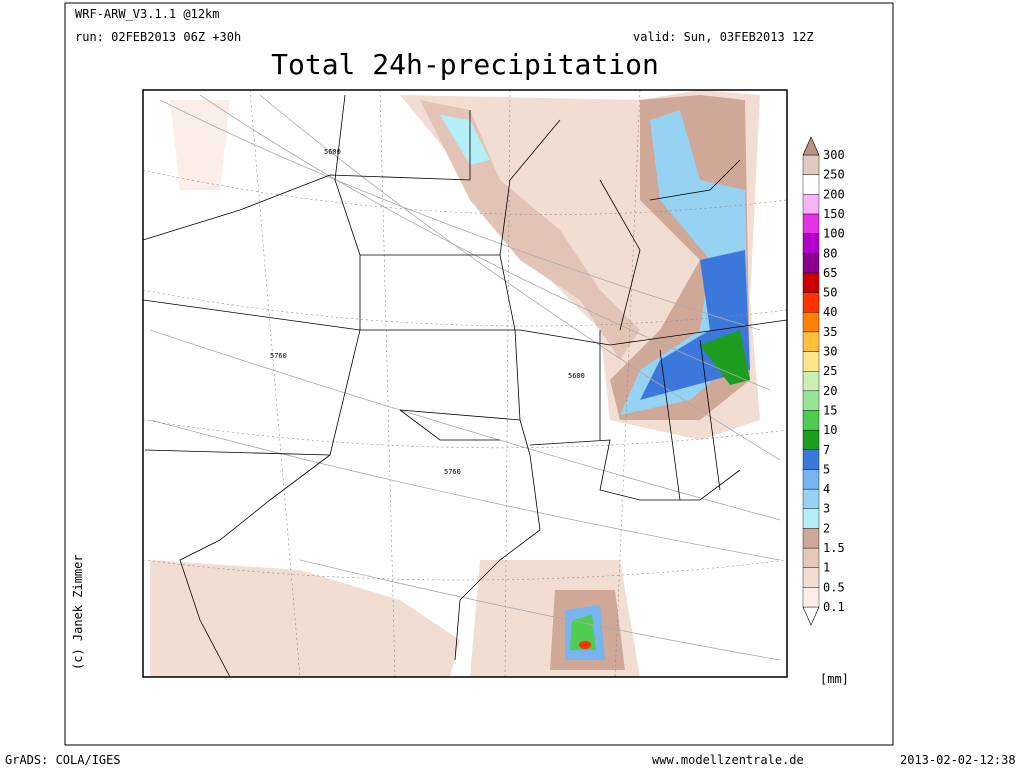  I want to click on unit-label: [mm], so click(834, 679).